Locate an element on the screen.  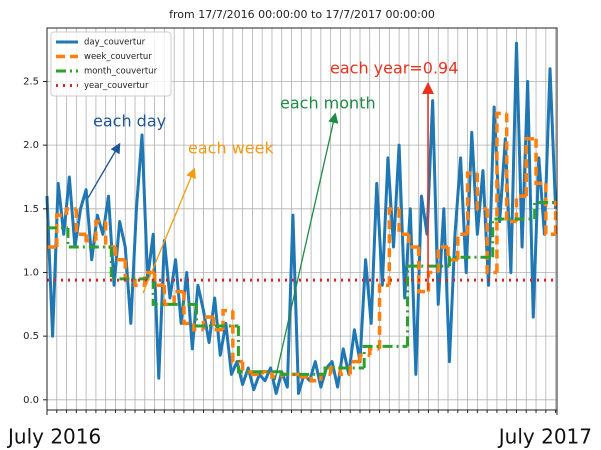
legend-label: year_couvertur is located at coordinates (116, 86).